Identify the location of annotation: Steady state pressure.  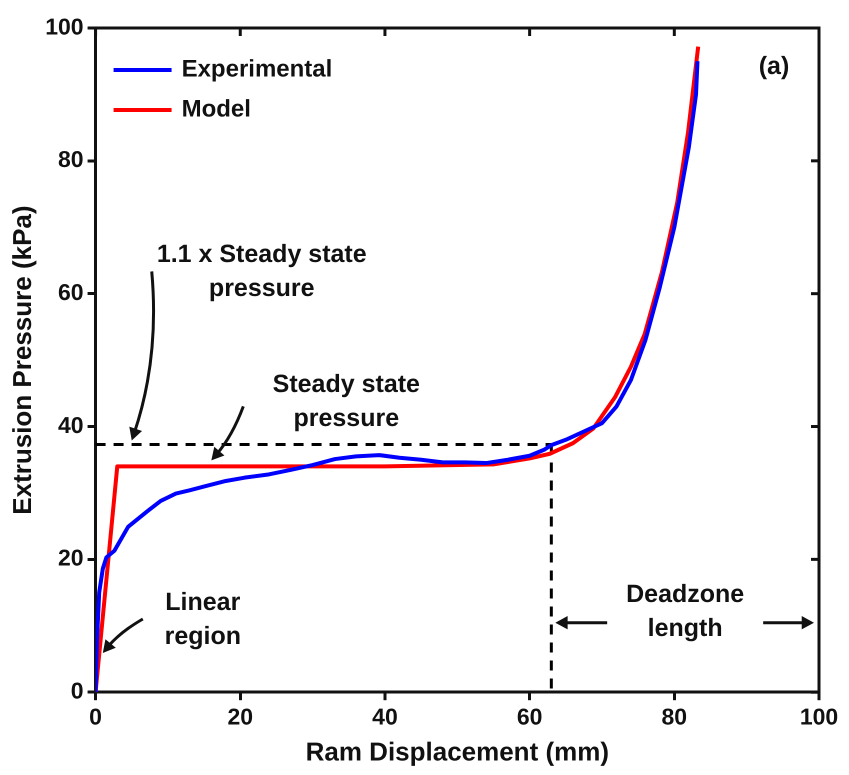
(346, 401).